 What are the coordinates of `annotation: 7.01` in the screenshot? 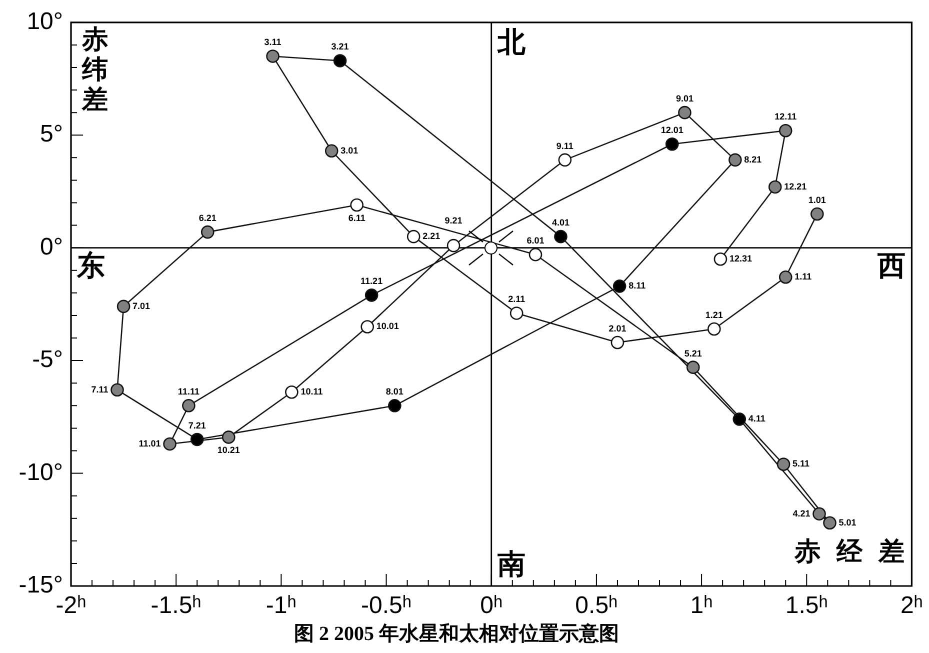 It's located at (141, 305).